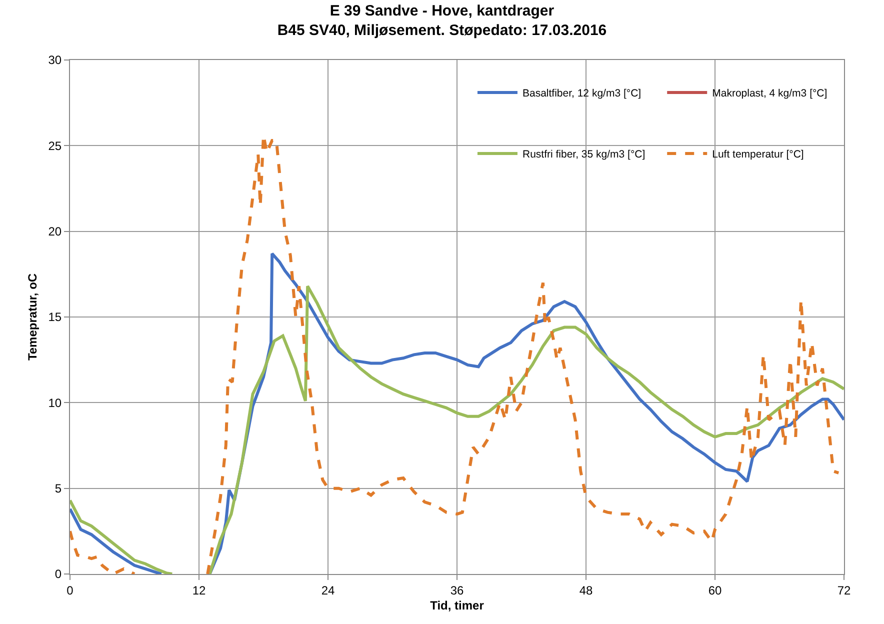 Image resolution: width=884 pixels, height=624 pixels. What do you see at coordinates (328, 590) in the screenshot?
I see `x-tick-label: 24` at bounding box center [328, 590].